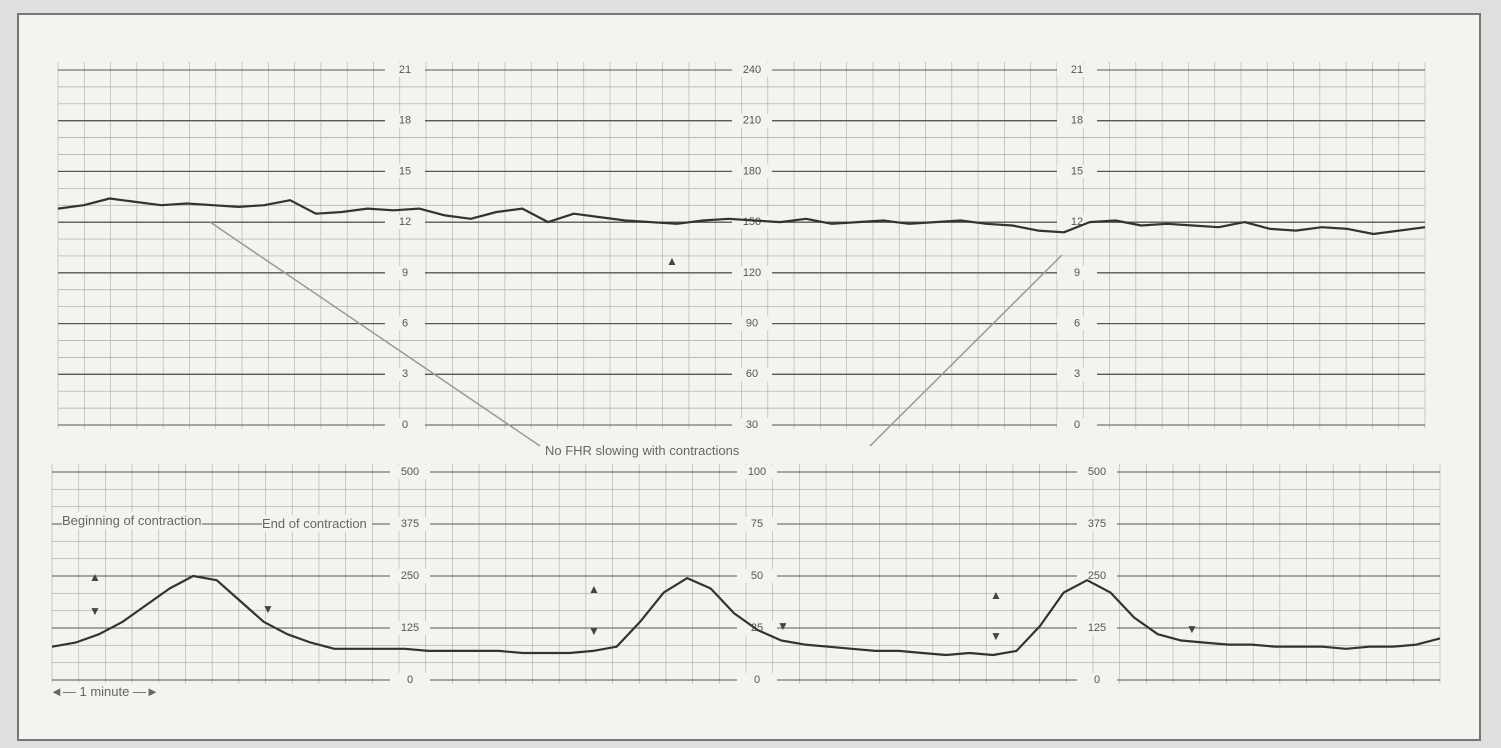 Image resolution: width=1501 pixels, height=748 pixels. I want to click on y-tick-label: 12, so click(405, 222).